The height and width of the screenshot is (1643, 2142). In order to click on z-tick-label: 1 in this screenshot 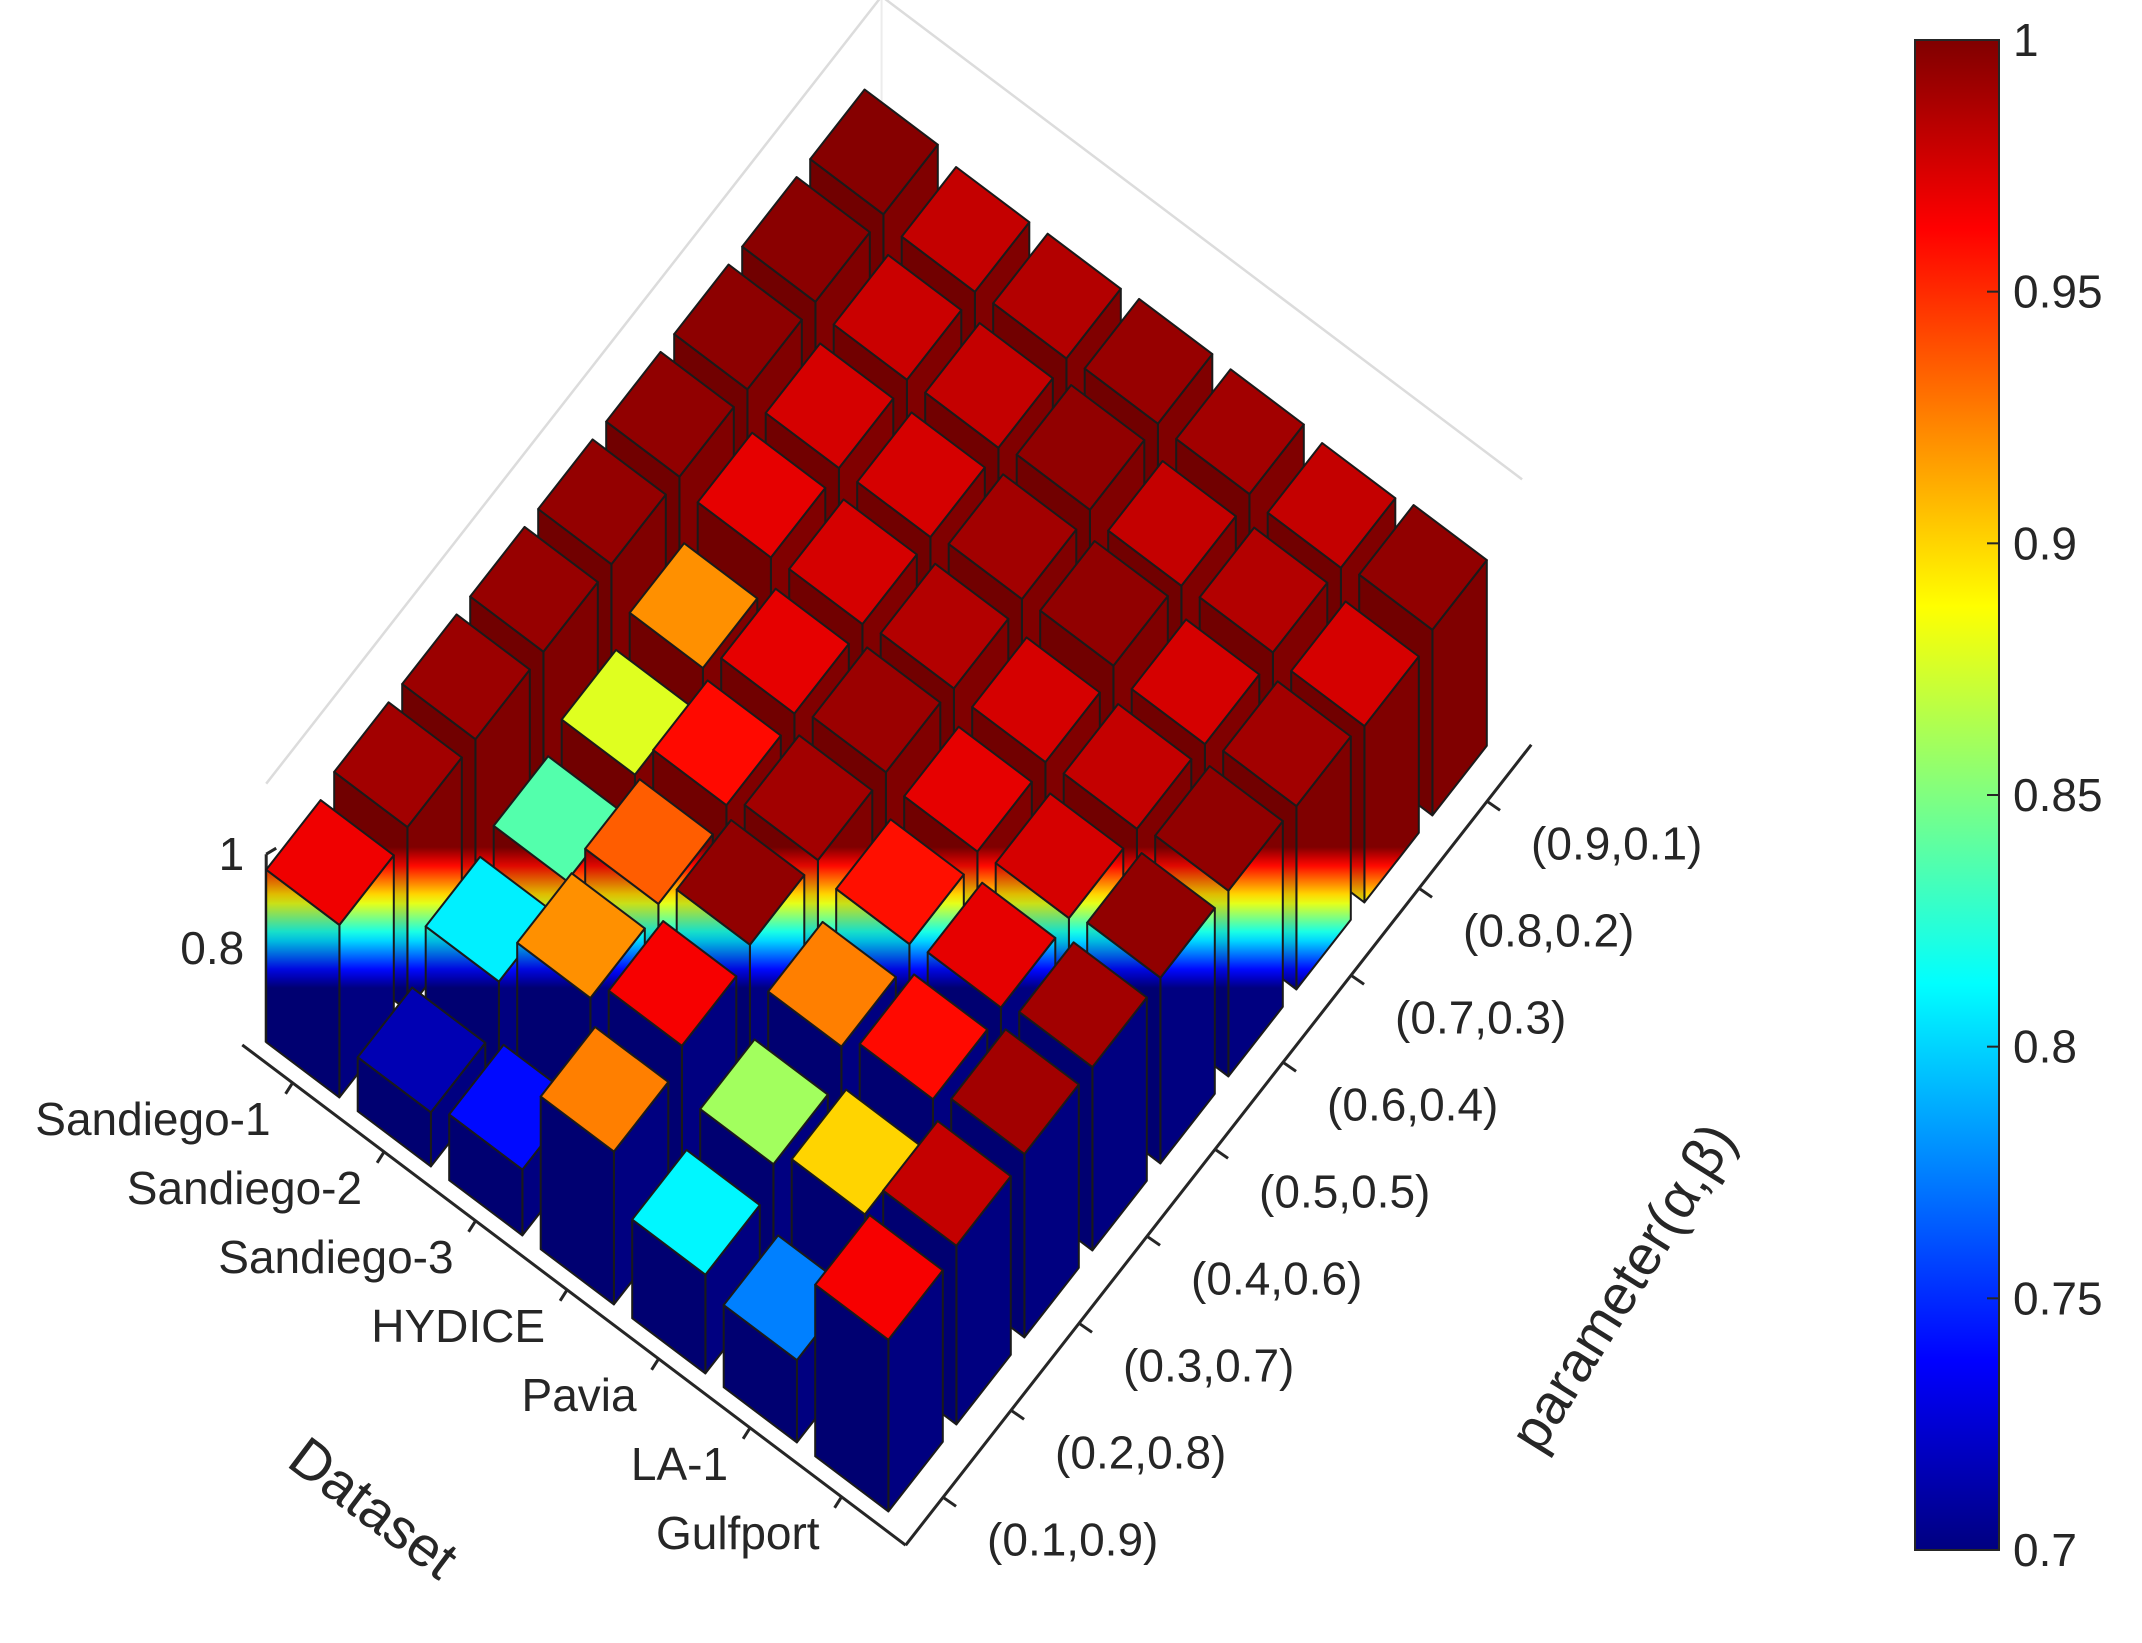, I will do `click(232, 854)`.